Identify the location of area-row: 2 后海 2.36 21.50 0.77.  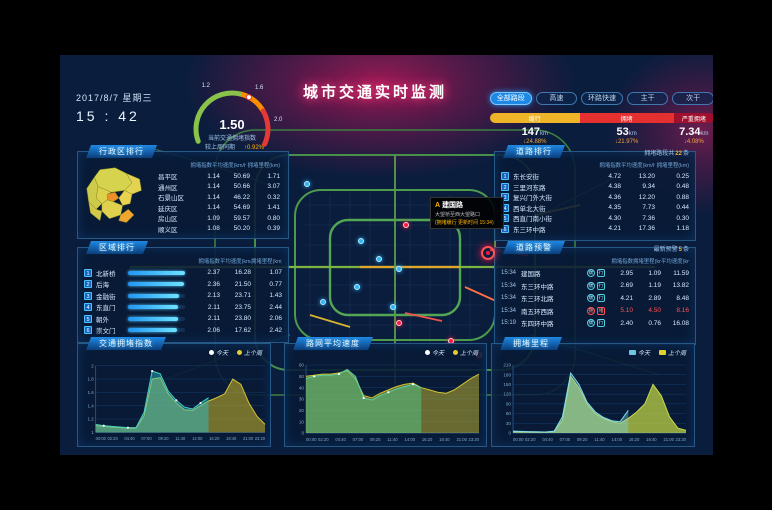
(183, 285).